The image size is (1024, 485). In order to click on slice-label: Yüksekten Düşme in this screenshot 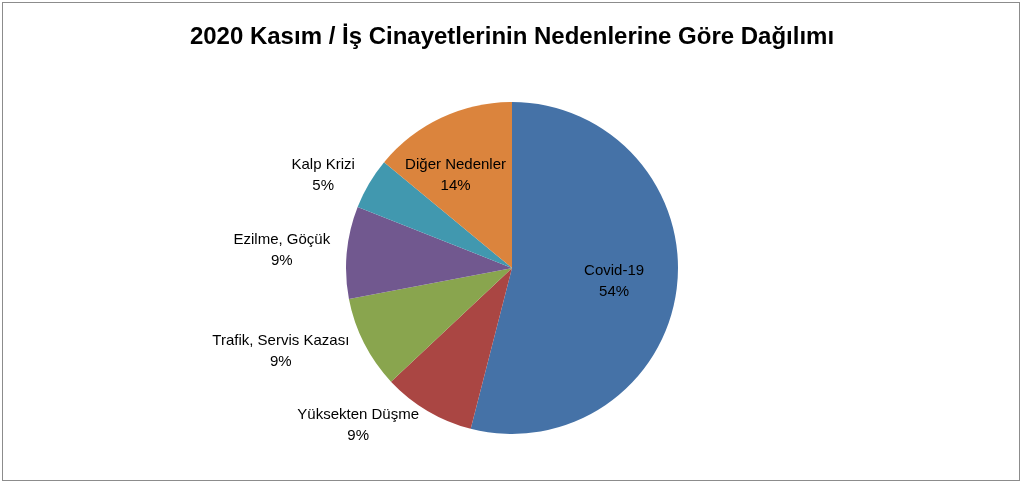, I will do `click(358, 413)`.